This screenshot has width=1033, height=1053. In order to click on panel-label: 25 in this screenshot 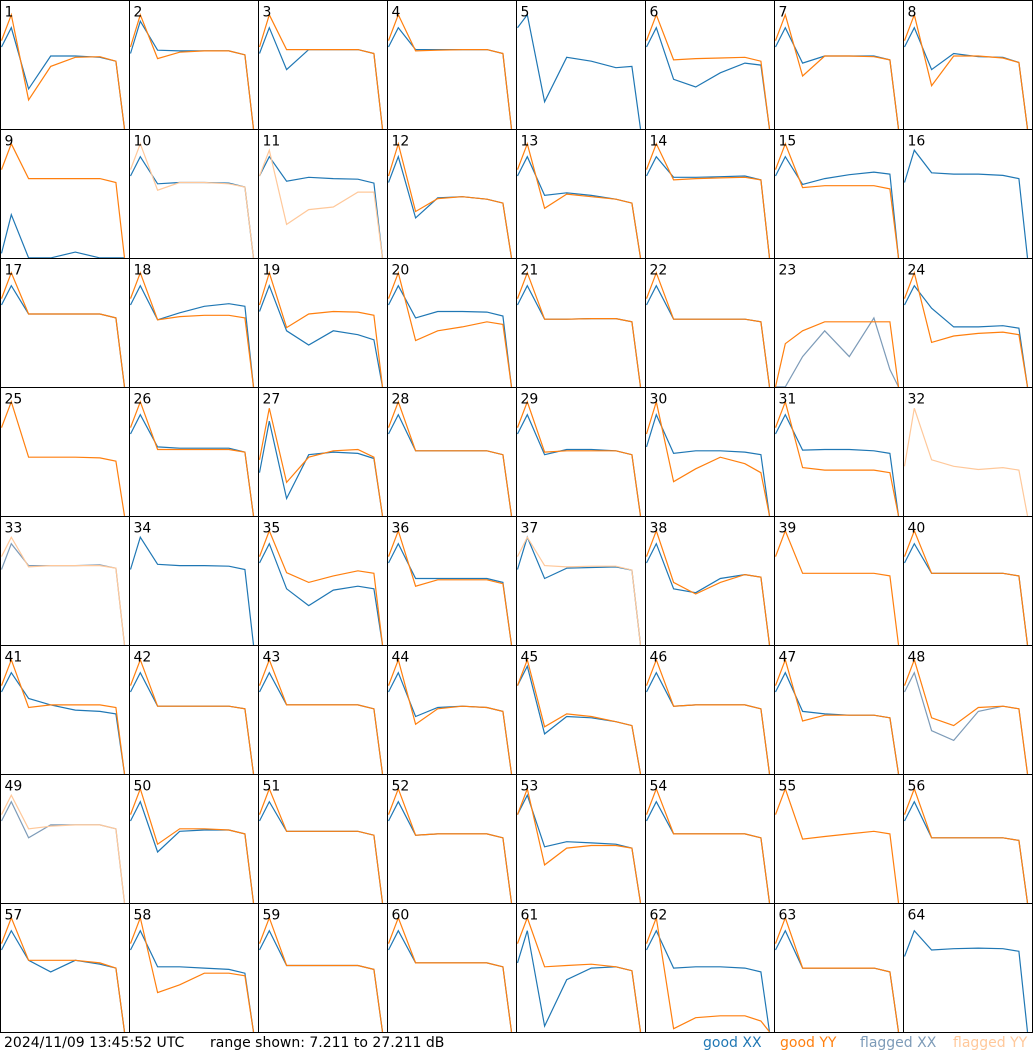, I will do `click(14, 400)`.